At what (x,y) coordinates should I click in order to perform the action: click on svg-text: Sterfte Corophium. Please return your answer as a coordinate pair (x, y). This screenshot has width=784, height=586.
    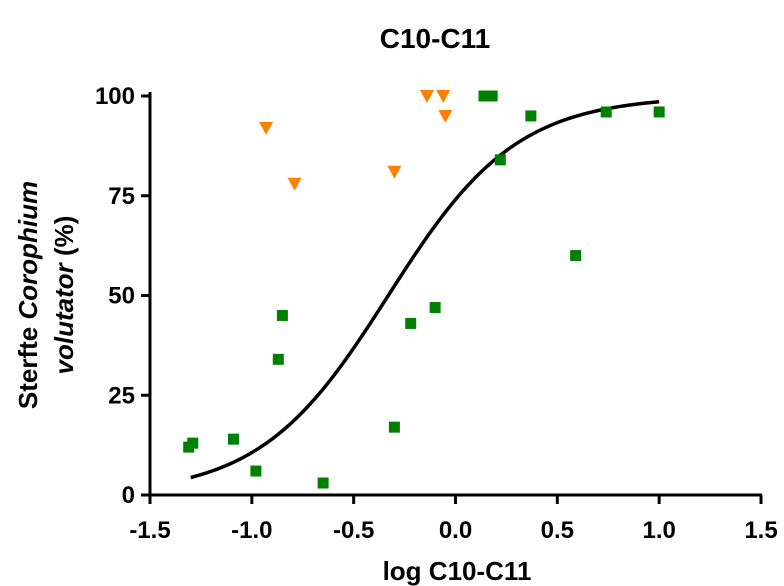
    Looking at the image, I should click on (28, 295).